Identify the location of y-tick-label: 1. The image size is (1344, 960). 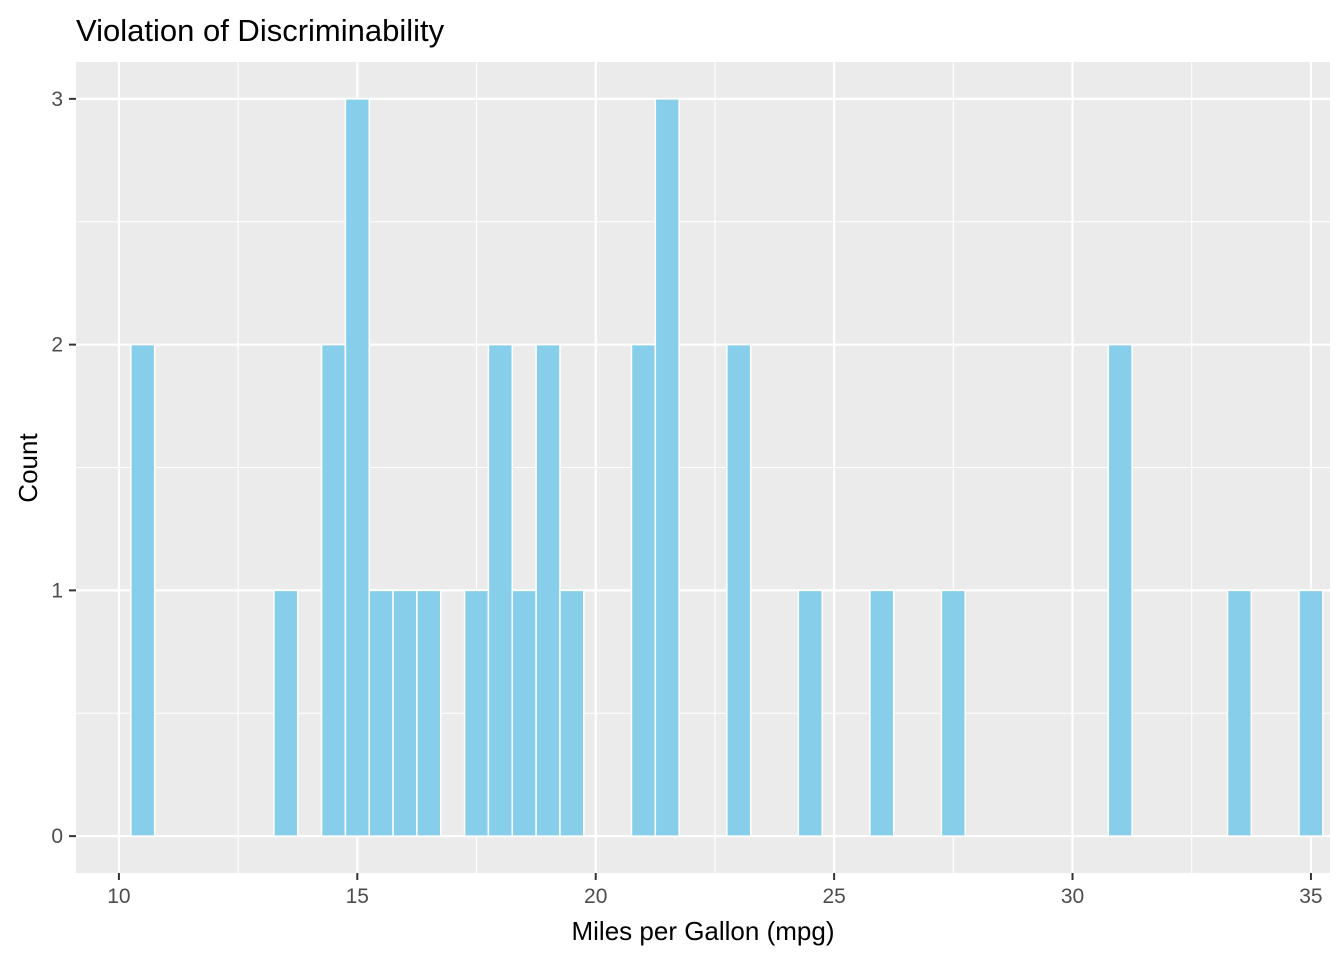
(57, 590).